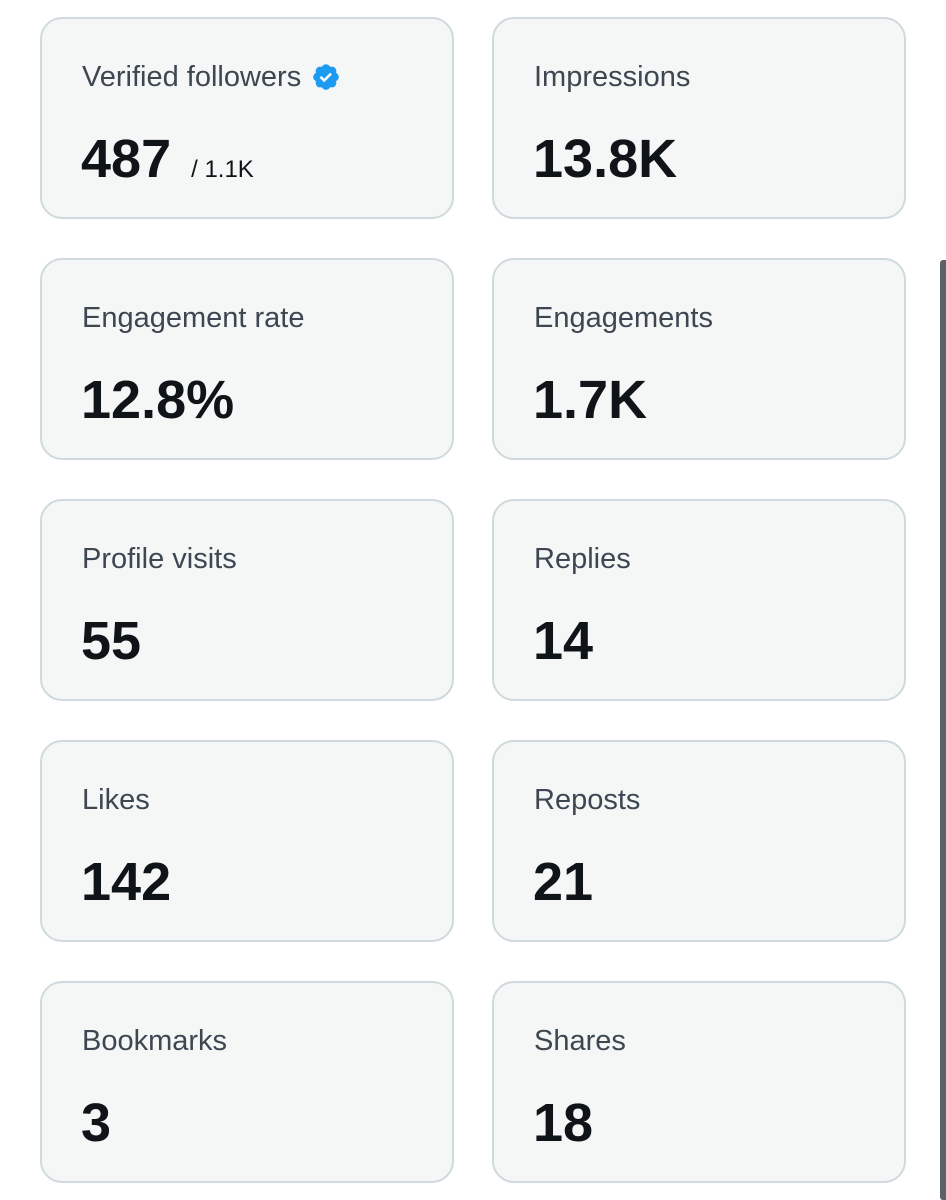 The image size is (946, 1200). Describe the element at coordinates (193, 318) in the screenshot. I see `metric-label: Engagement rate` at that location.